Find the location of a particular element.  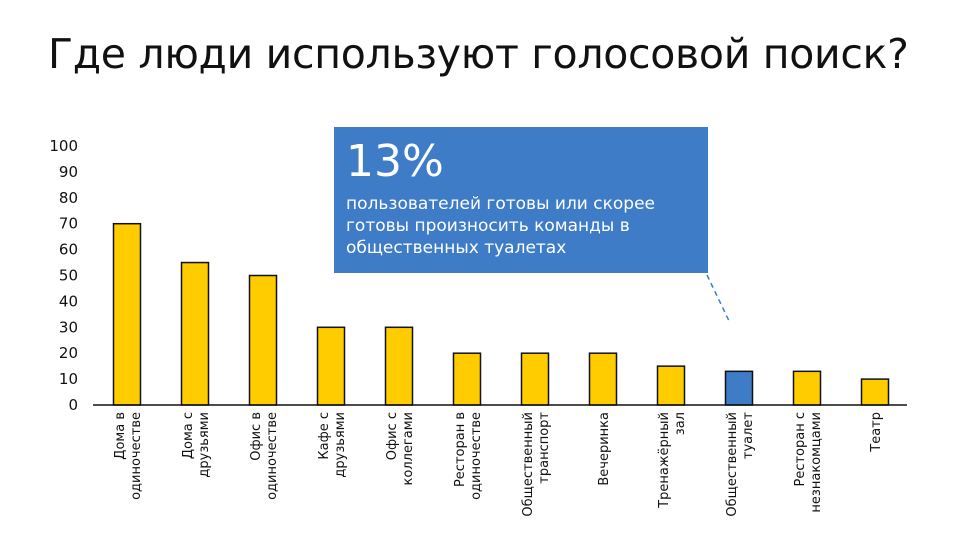

category-label: транспорт is located at coordinates (544, 448).